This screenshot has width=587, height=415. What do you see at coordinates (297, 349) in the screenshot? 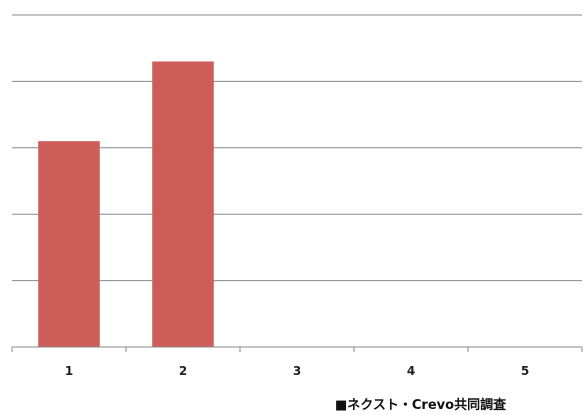
I see `x-axis` at bounding box center [297, 349].